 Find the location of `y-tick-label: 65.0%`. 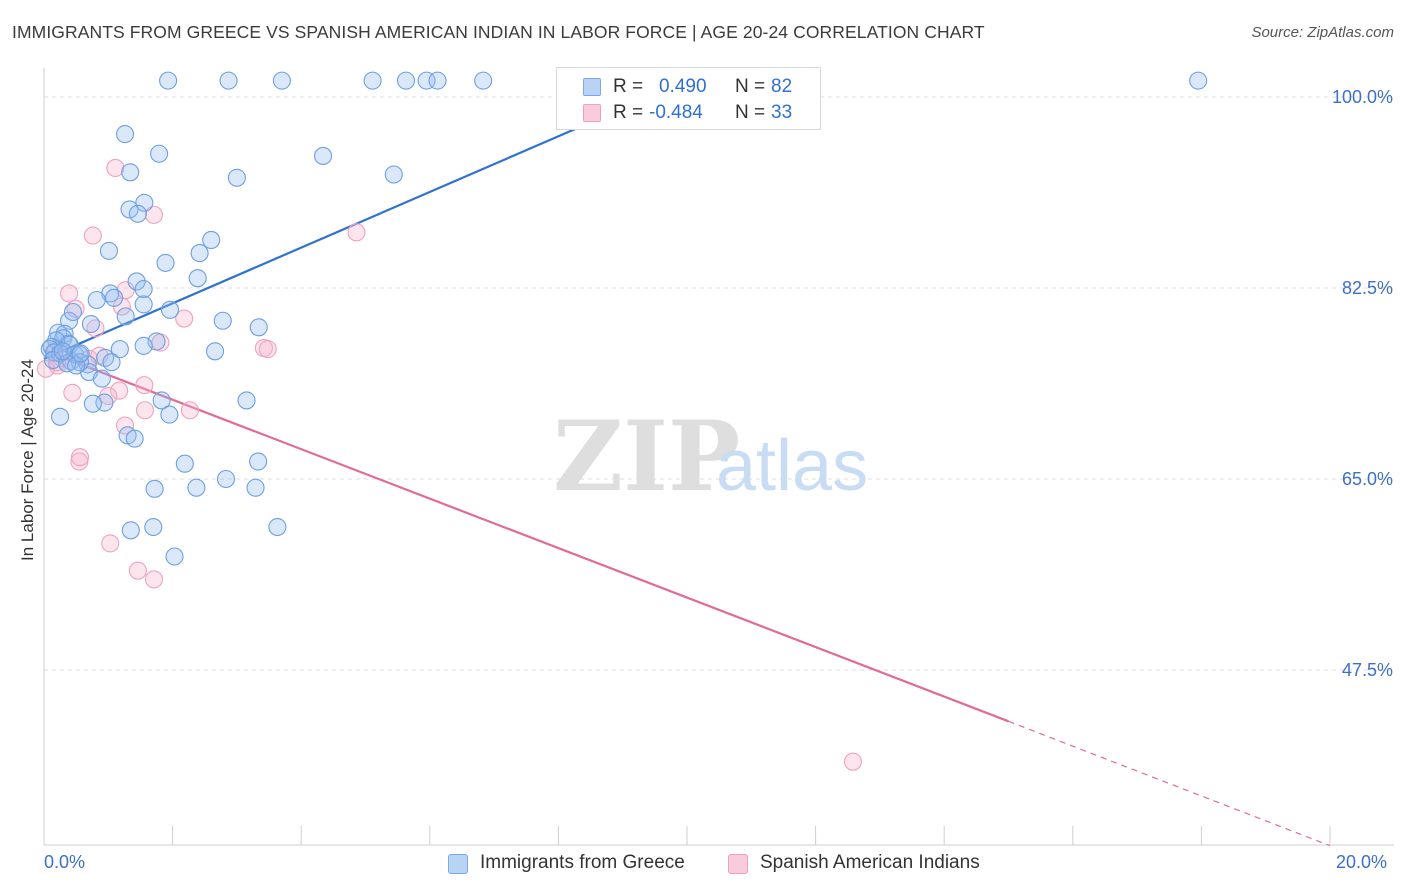

y-tick-label: 65.0% is located at coordinates (1367, 479).